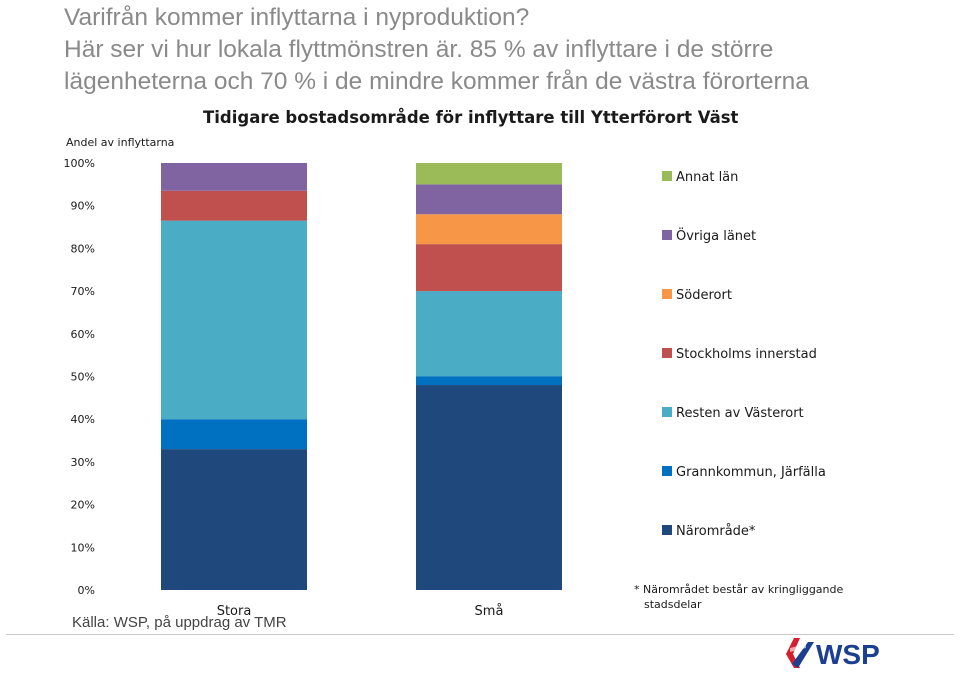  What do you see at coordinates (673, 604) in the screenshot?
I see `footnote-line-2: stadsdelar` at bounding box center [673, 604].